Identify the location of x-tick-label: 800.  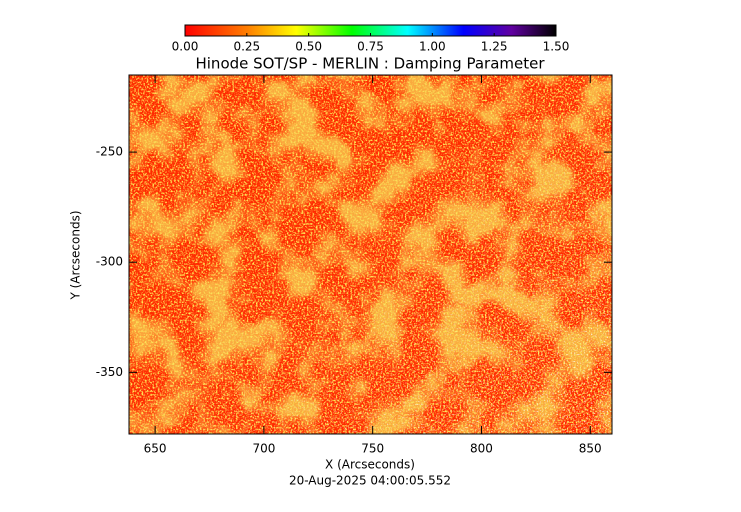
(481, 449).